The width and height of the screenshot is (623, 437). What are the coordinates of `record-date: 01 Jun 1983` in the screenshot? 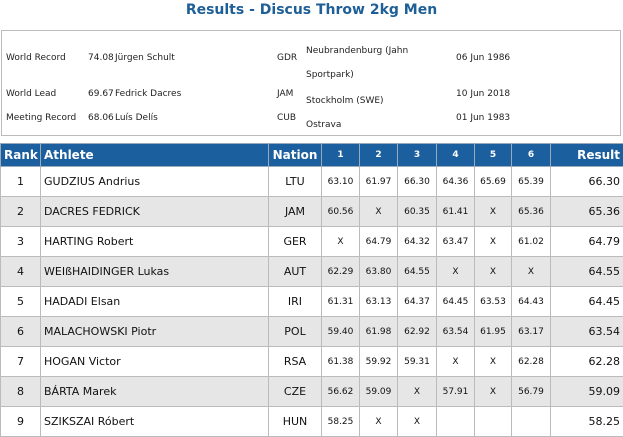 It's located at (483, 118).